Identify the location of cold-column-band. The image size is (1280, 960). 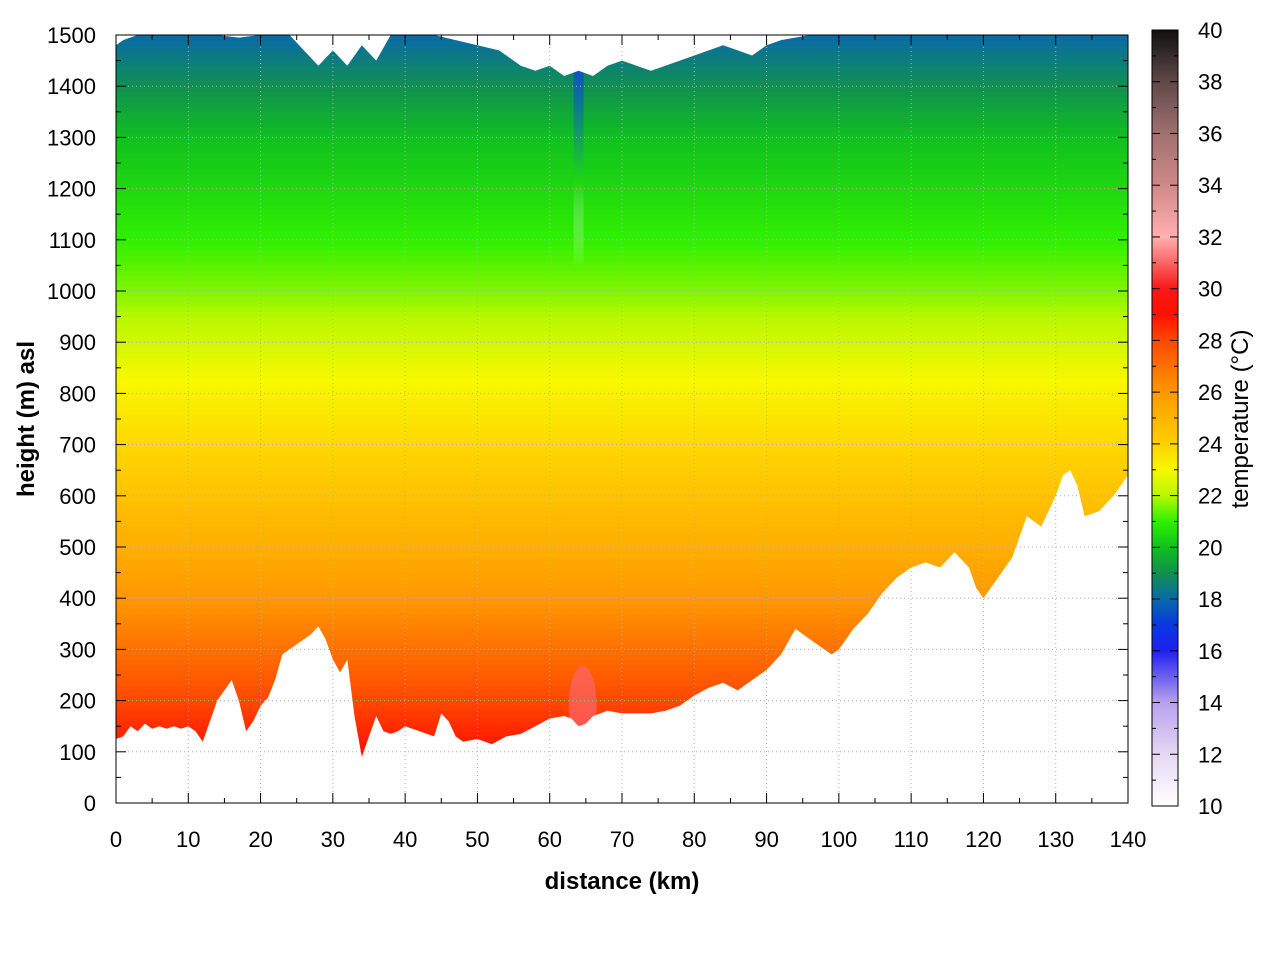
(578, 246).